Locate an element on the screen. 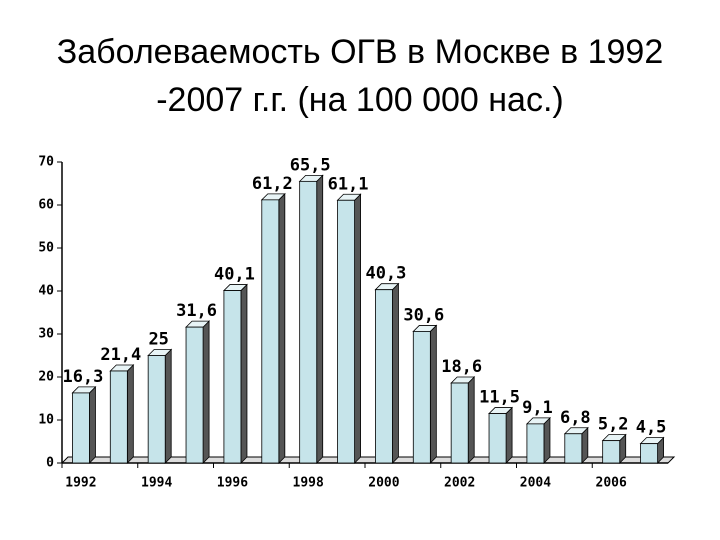 Image resolution: width=720 pixels, height=540 pixels. value-label: 9,1 is located at coordinates (537, 408).